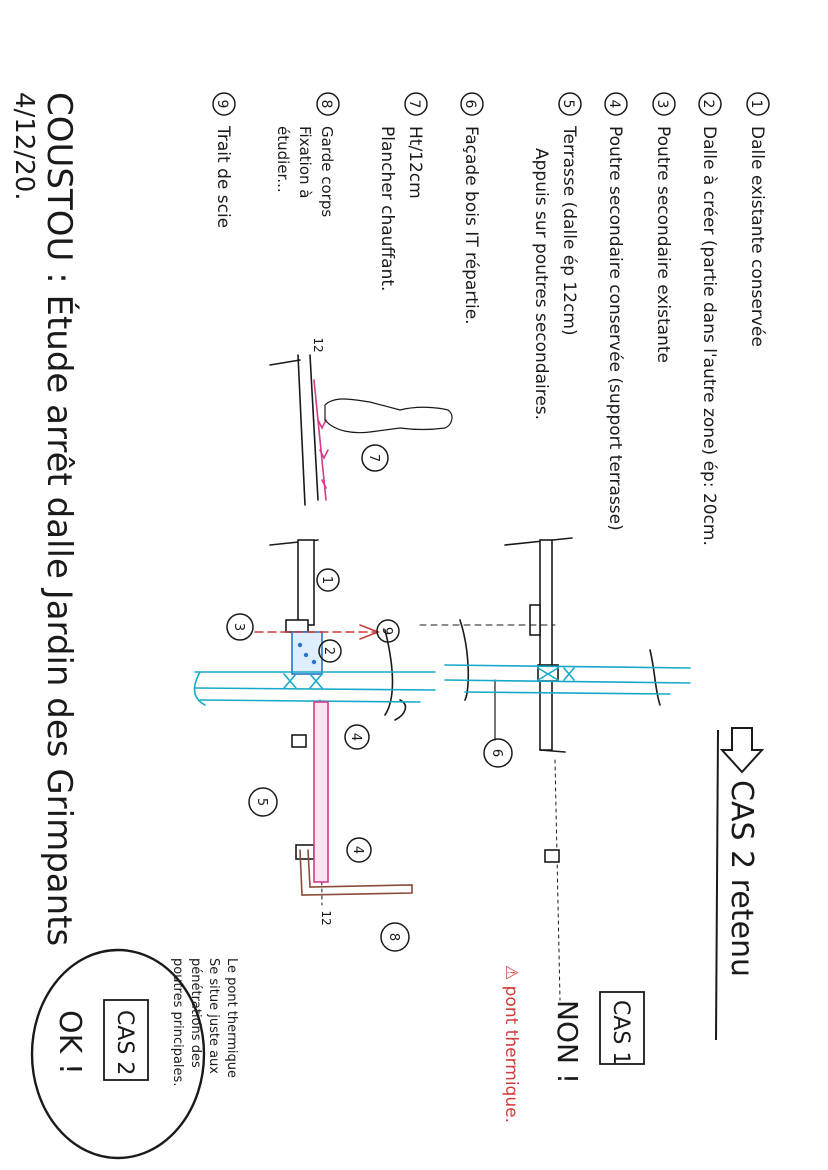 The width and height of the screenshot is (828, 1170). Describe the element at coordinates (326, 917) in the screenshot. I see `level-bottom: 12` at that location.